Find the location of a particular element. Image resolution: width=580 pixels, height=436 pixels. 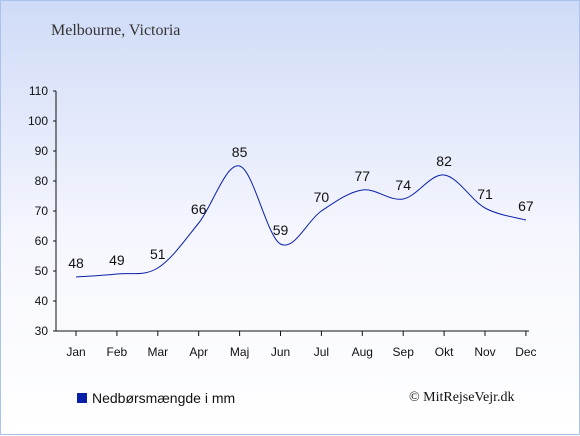

y-tick-label: 30 is located at coordinates (42, 331).